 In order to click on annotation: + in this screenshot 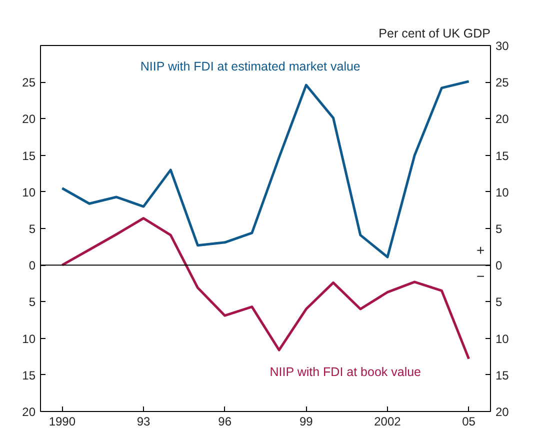, I will do `click(480, 250)`.